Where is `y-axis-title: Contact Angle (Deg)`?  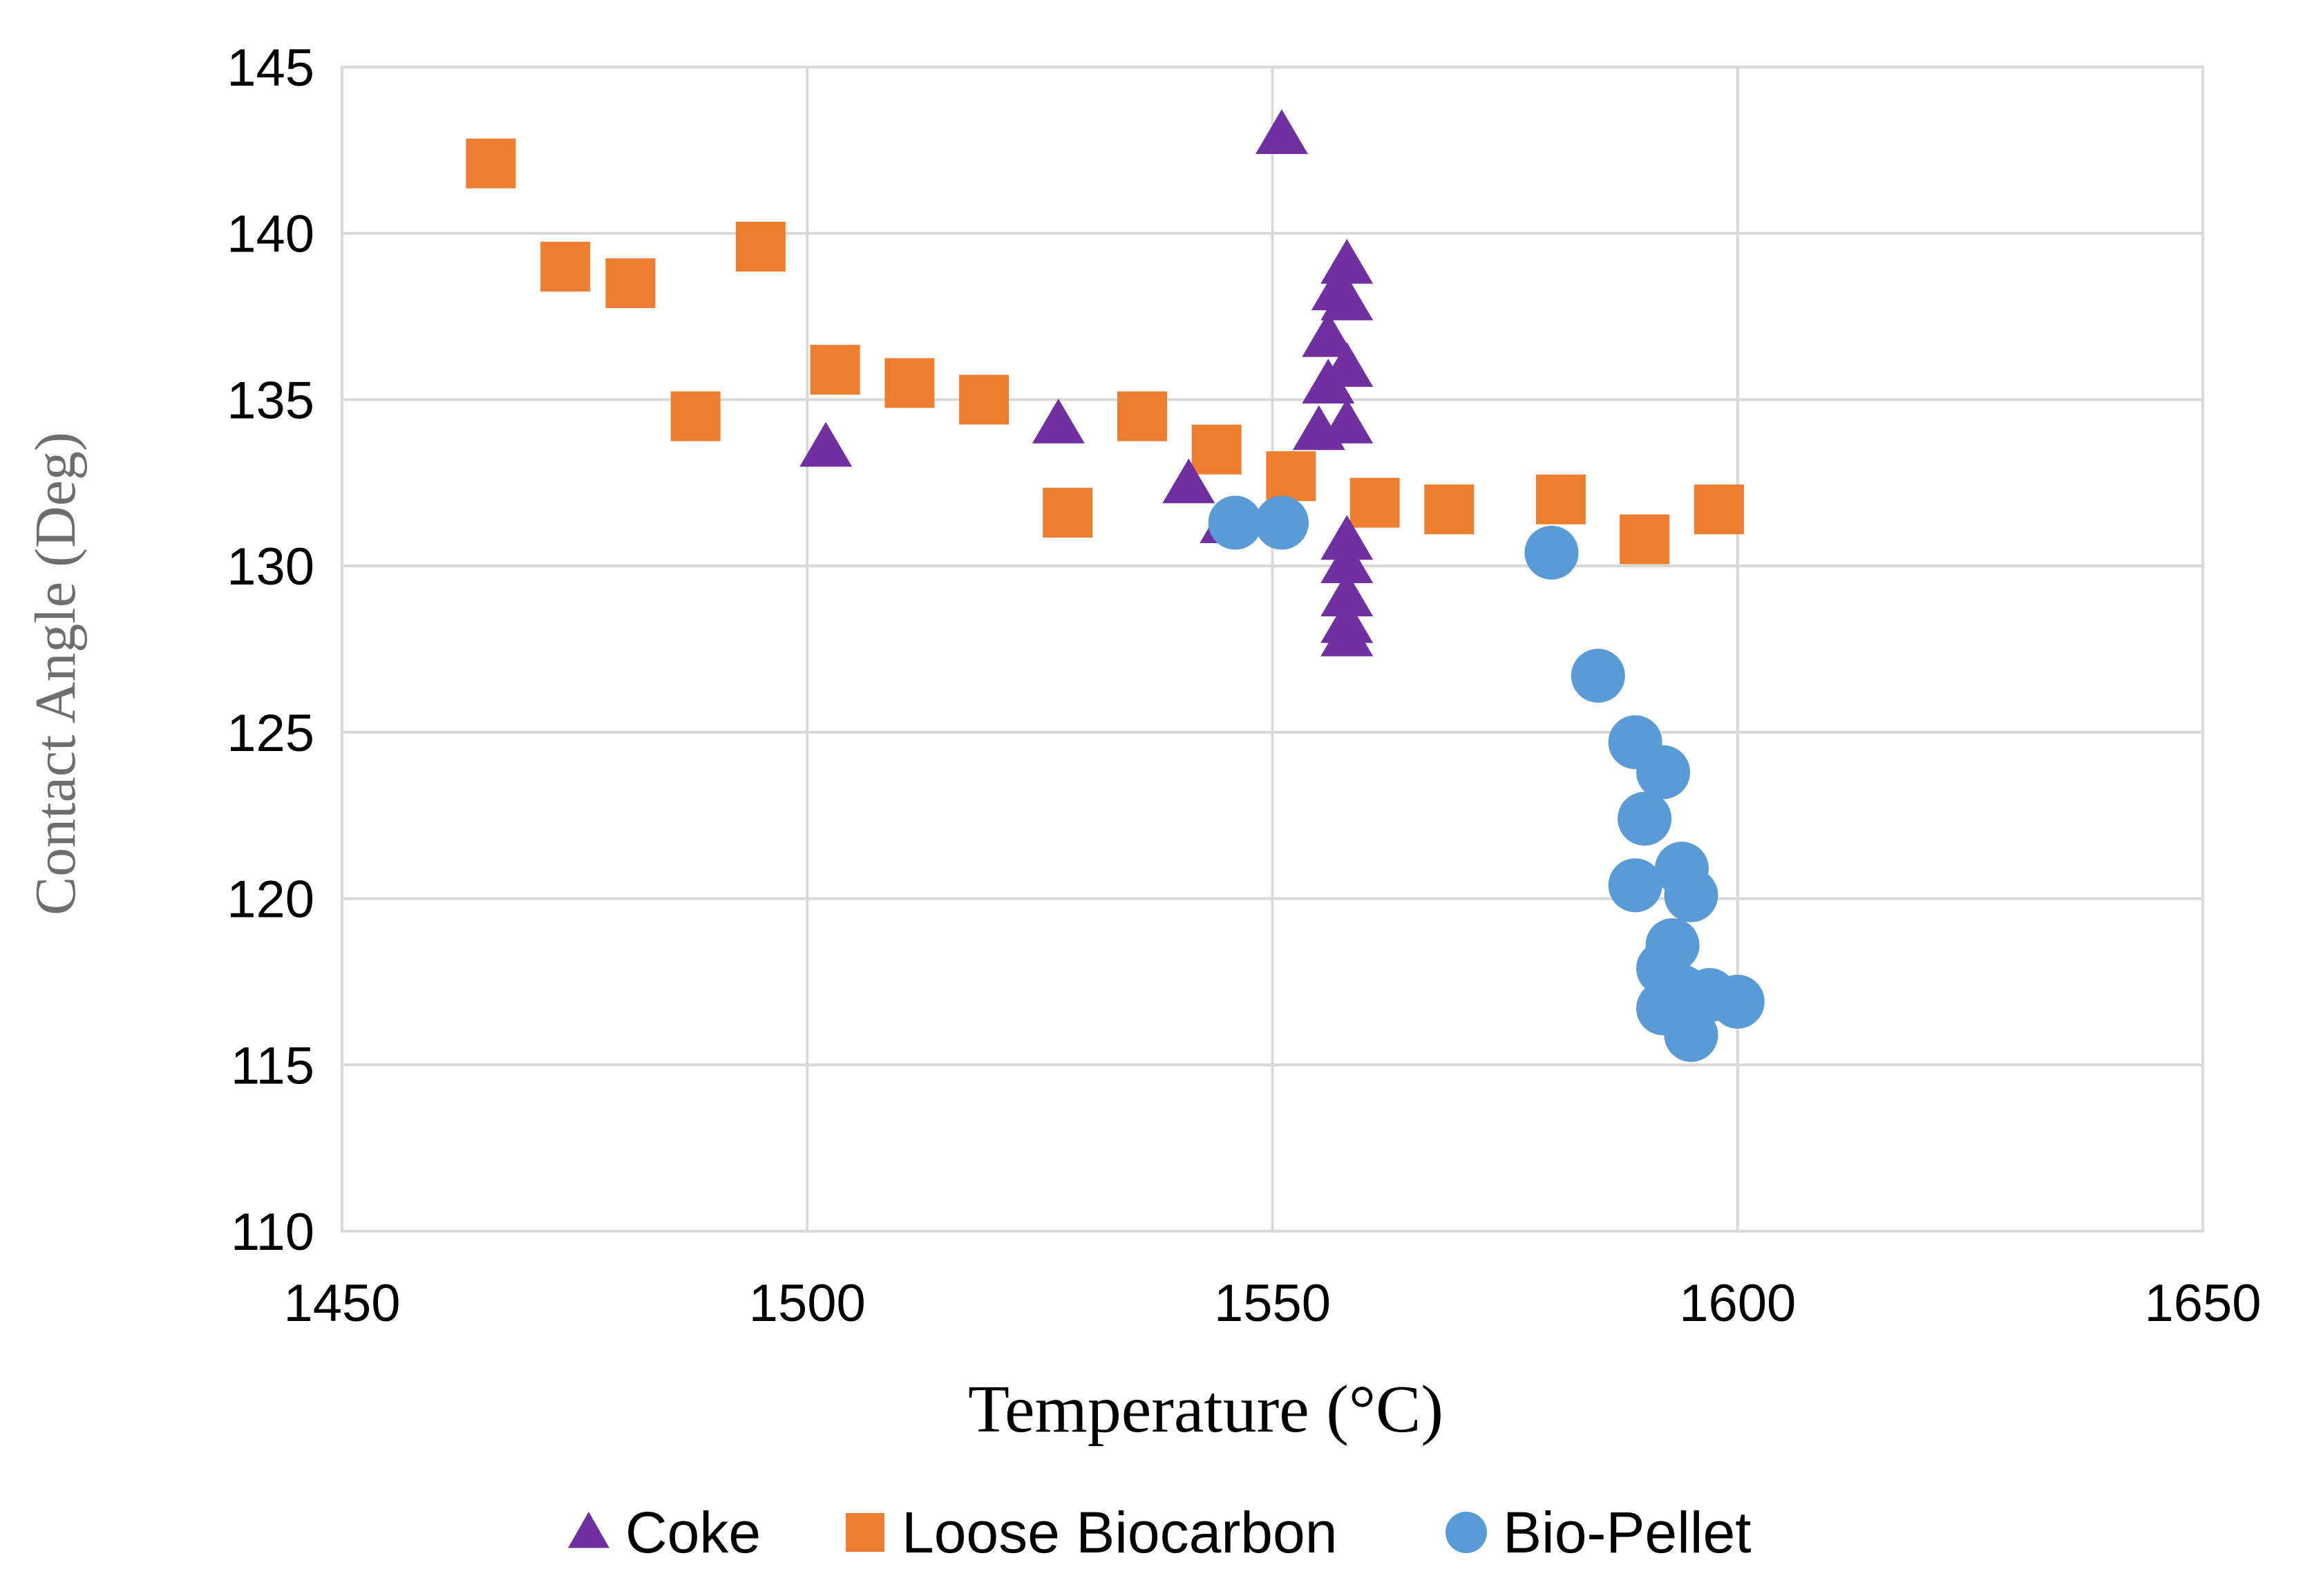 y-axis-title: Contact Angle (Deg) is located at coordinates (56, 673).